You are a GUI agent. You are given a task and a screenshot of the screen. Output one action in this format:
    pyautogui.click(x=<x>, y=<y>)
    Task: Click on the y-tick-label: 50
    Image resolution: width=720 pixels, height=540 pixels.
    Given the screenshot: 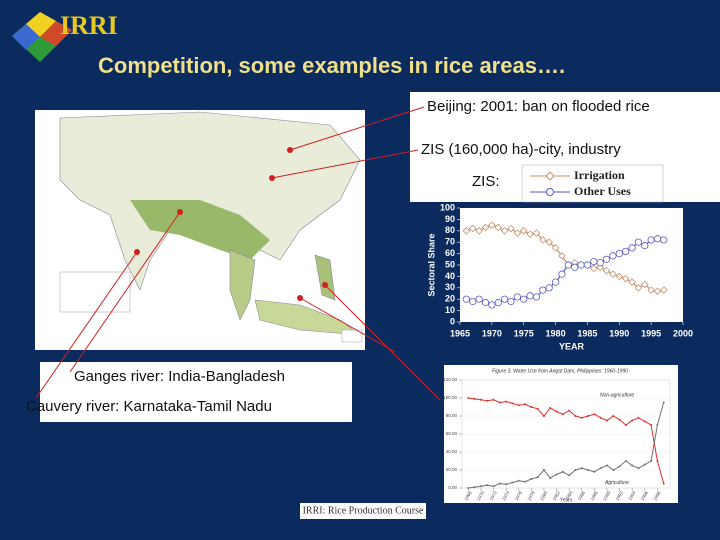 What is the action you would take?
    pyautogui.click(x=450, y=264)
    